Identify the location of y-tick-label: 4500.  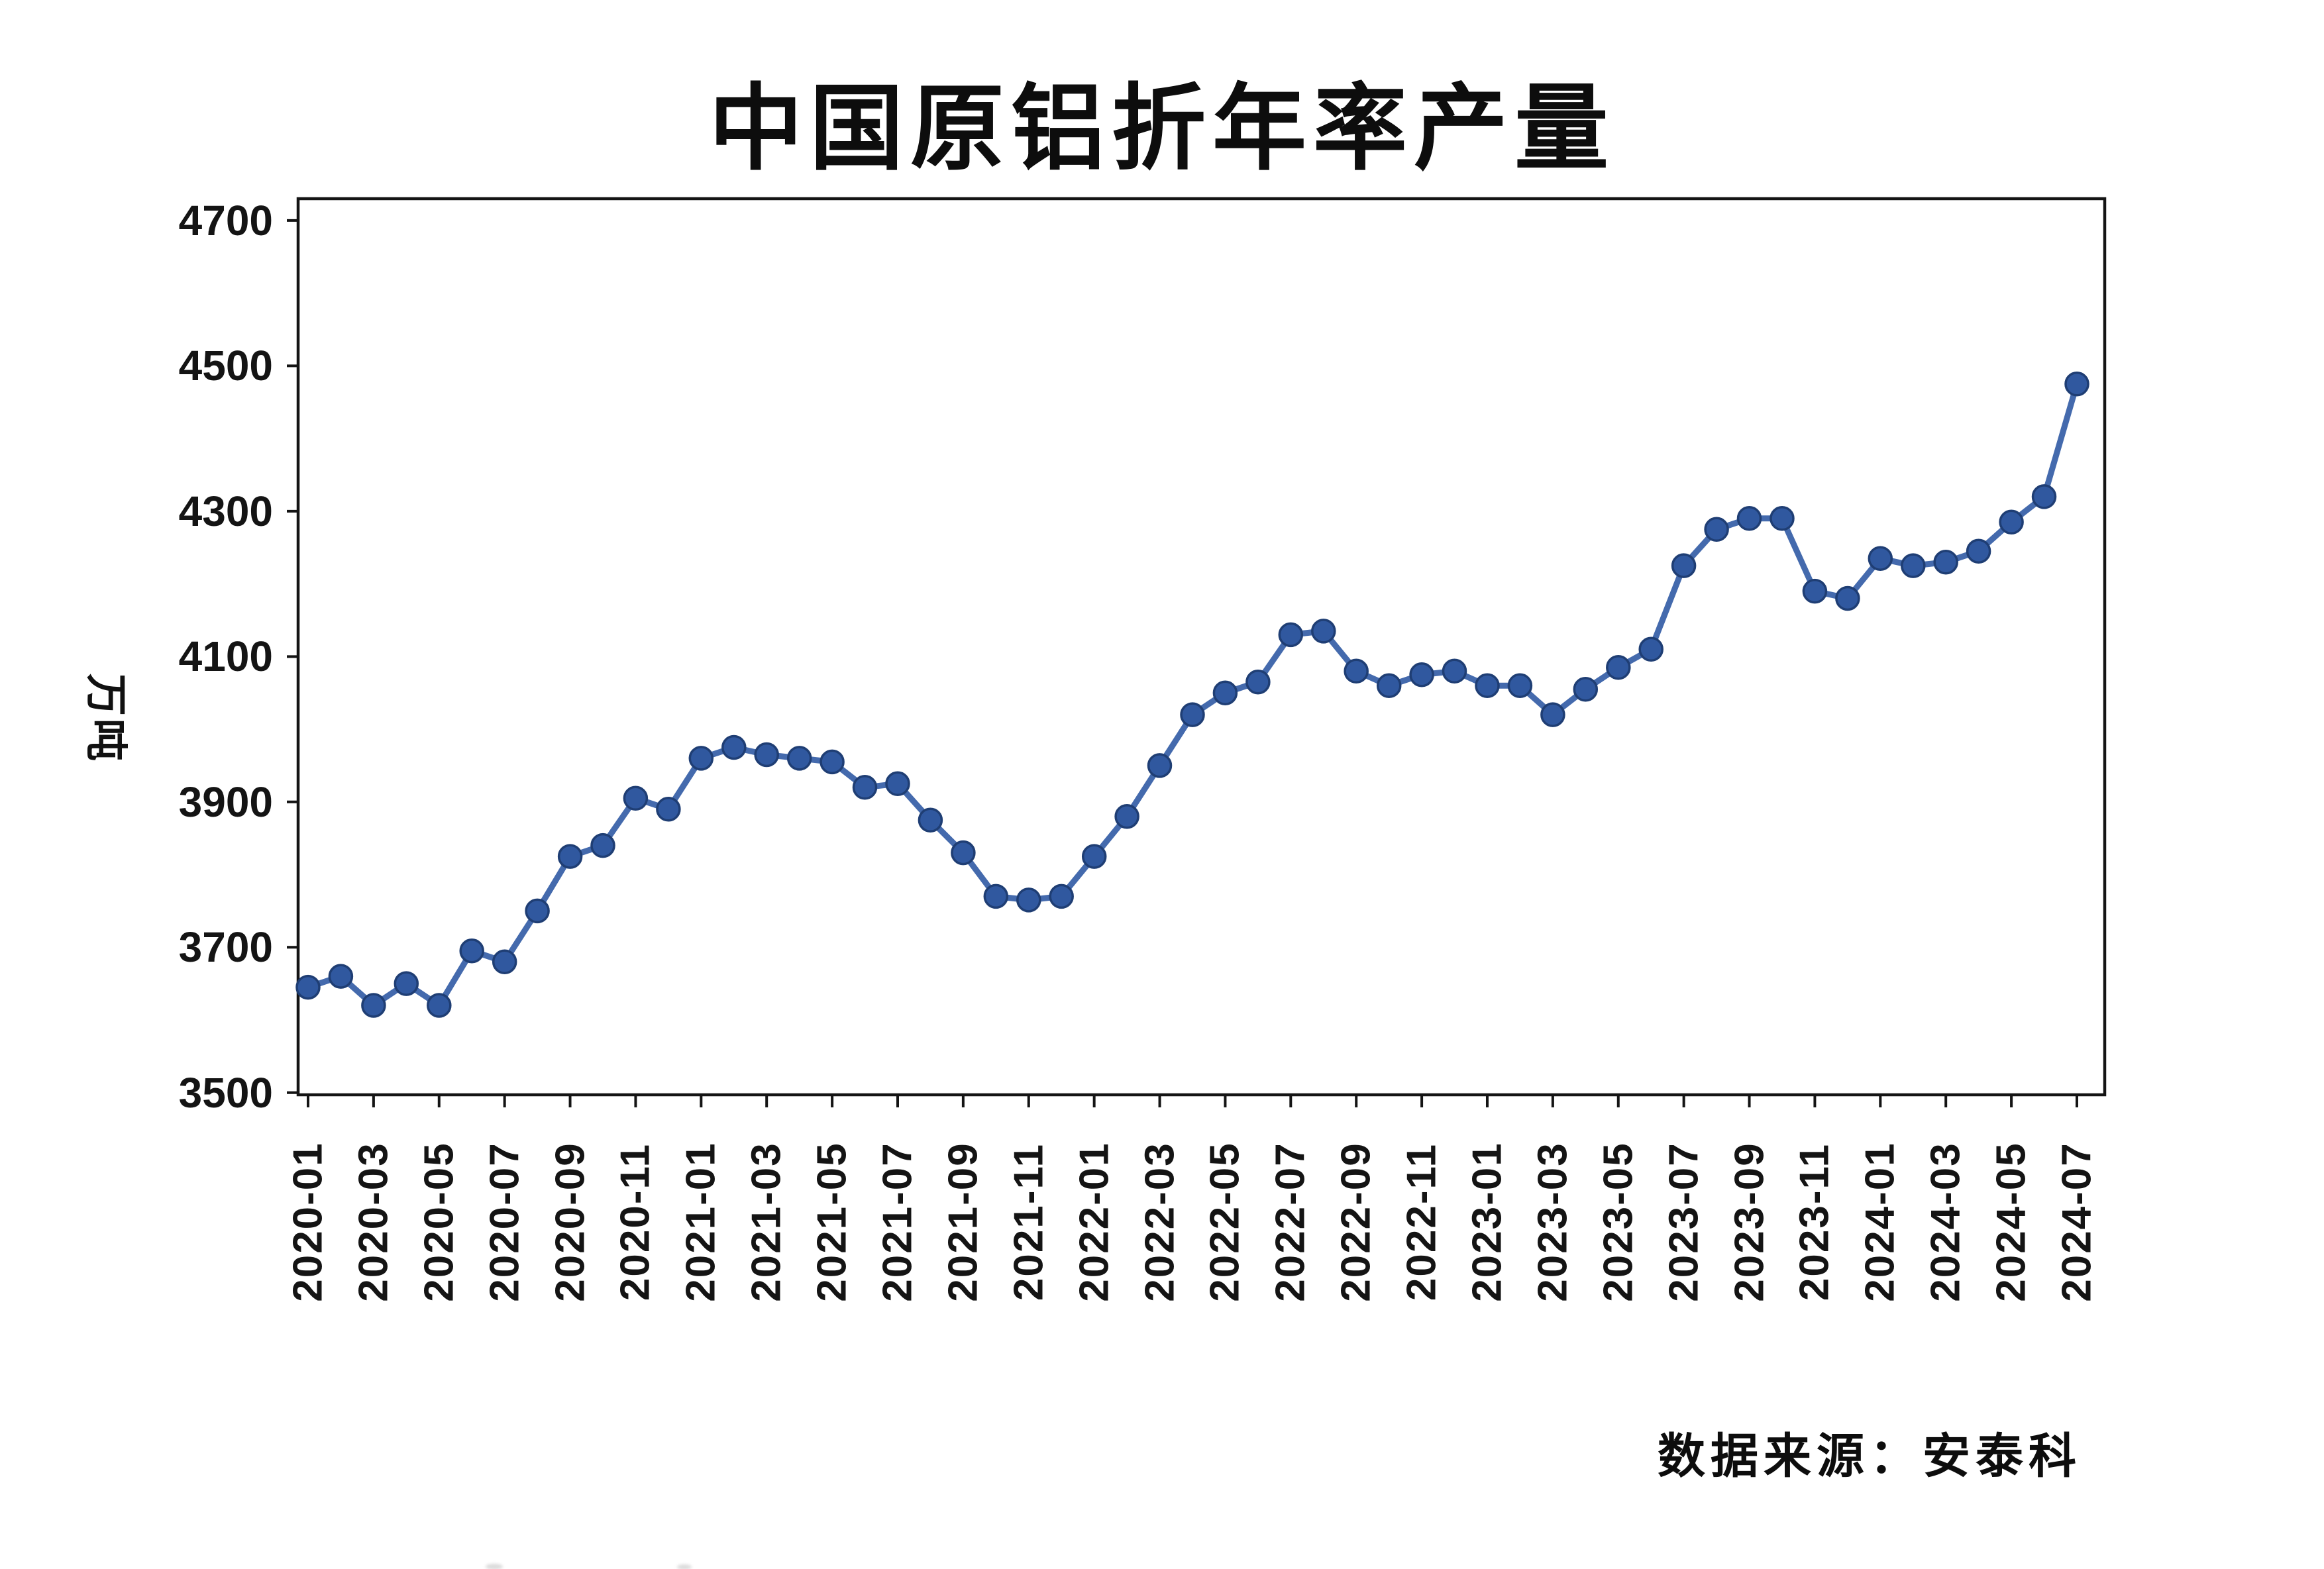
(225, 366).